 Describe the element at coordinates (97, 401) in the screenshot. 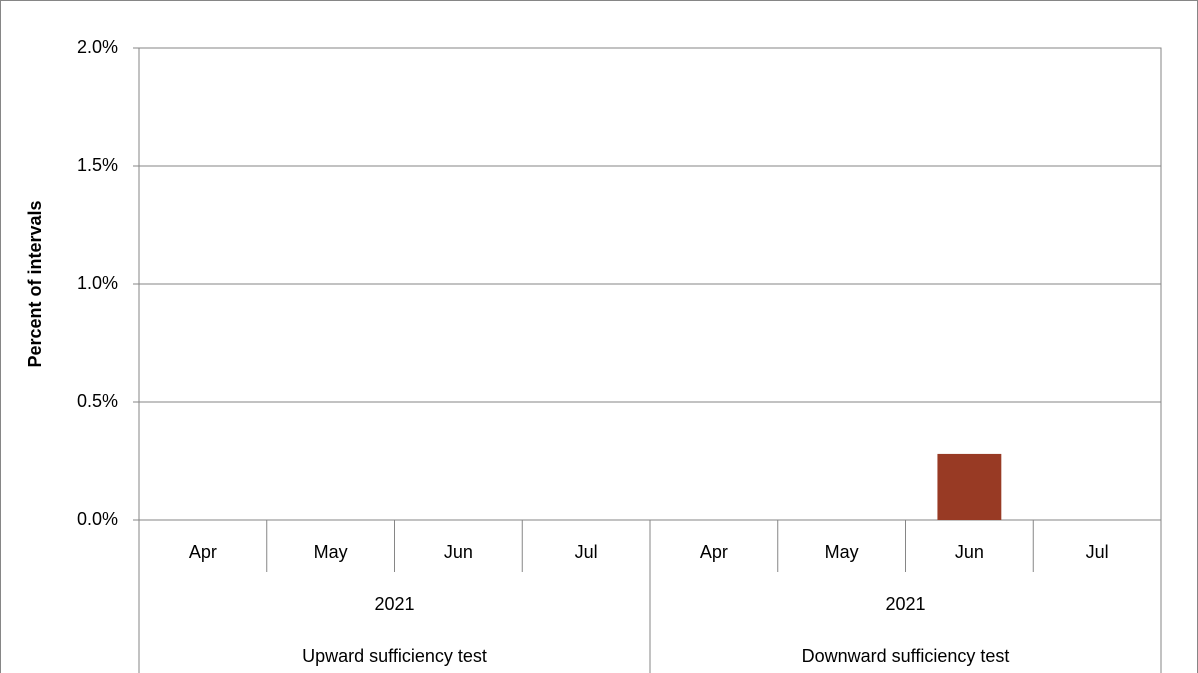

I see `y-tick-label: 0.5%` at that location.